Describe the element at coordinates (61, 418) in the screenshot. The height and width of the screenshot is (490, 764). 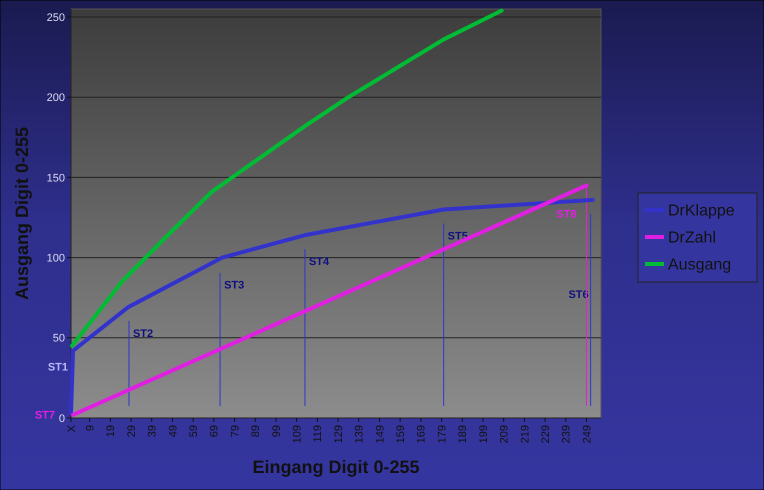
I see `y-tick-label: 0` at that location.